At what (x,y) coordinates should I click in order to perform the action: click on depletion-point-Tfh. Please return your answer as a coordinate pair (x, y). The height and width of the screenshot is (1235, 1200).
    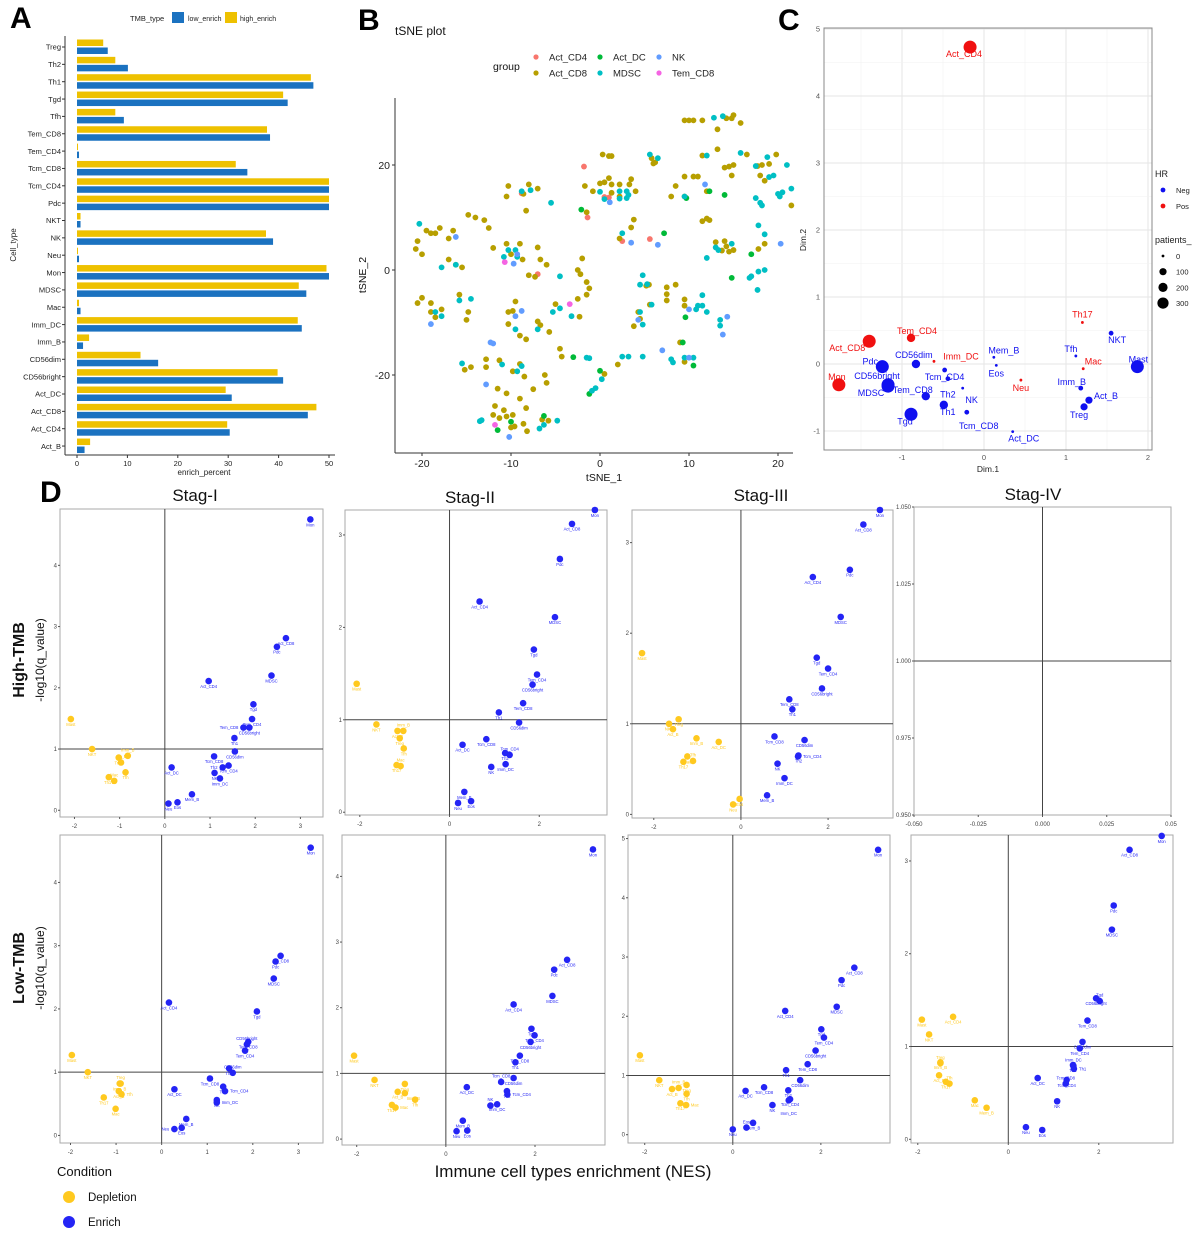
    Looking at the image, I should click on (415, 1099).